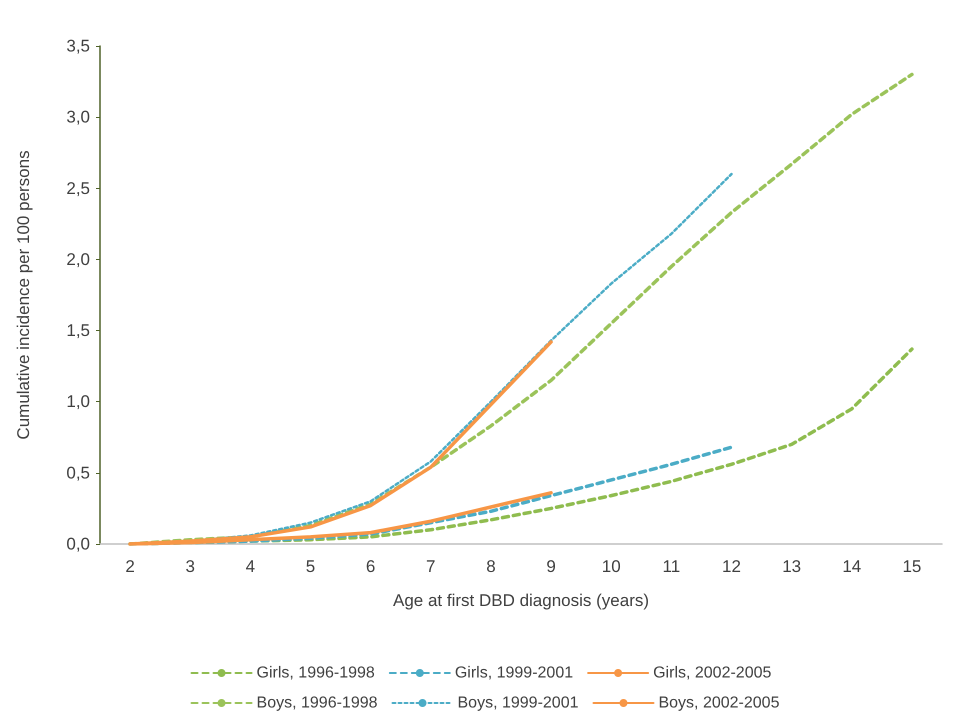  I want to click on x-tick-label: 10, so click(611, 566).